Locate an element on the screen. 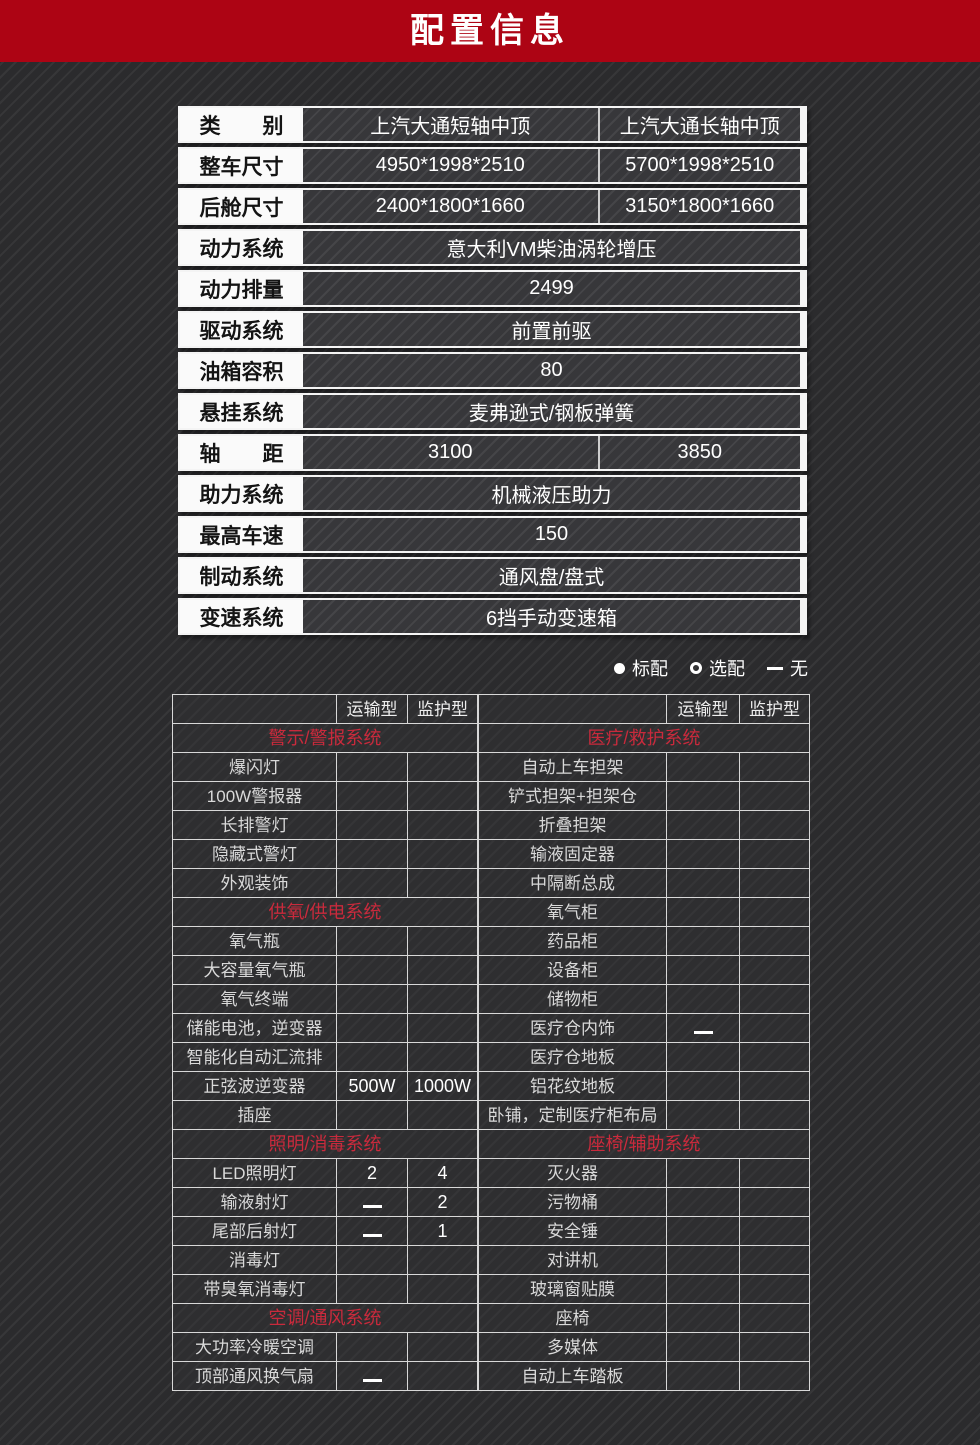 The width and height of the screenshot is (980, 1445). equip-item-label: 大容量氧气瓶 is located at coordinates (254, 970).